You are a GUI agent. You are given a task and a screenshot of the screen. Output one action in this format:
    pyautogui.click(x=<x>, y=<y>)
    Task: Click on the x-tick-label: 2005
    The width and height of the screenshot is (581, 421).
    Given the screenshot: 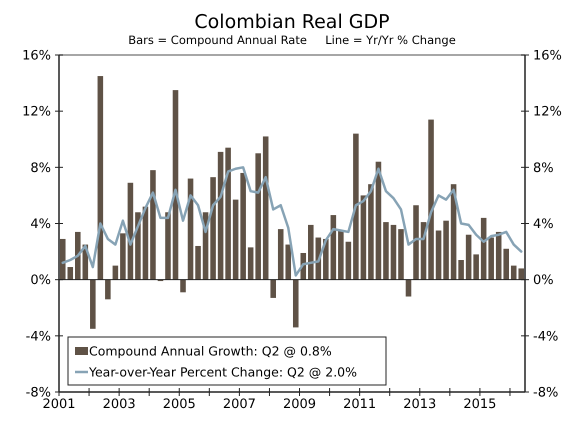 What is the action you would take?
    pyautogui.click(x=179, y=404)
    